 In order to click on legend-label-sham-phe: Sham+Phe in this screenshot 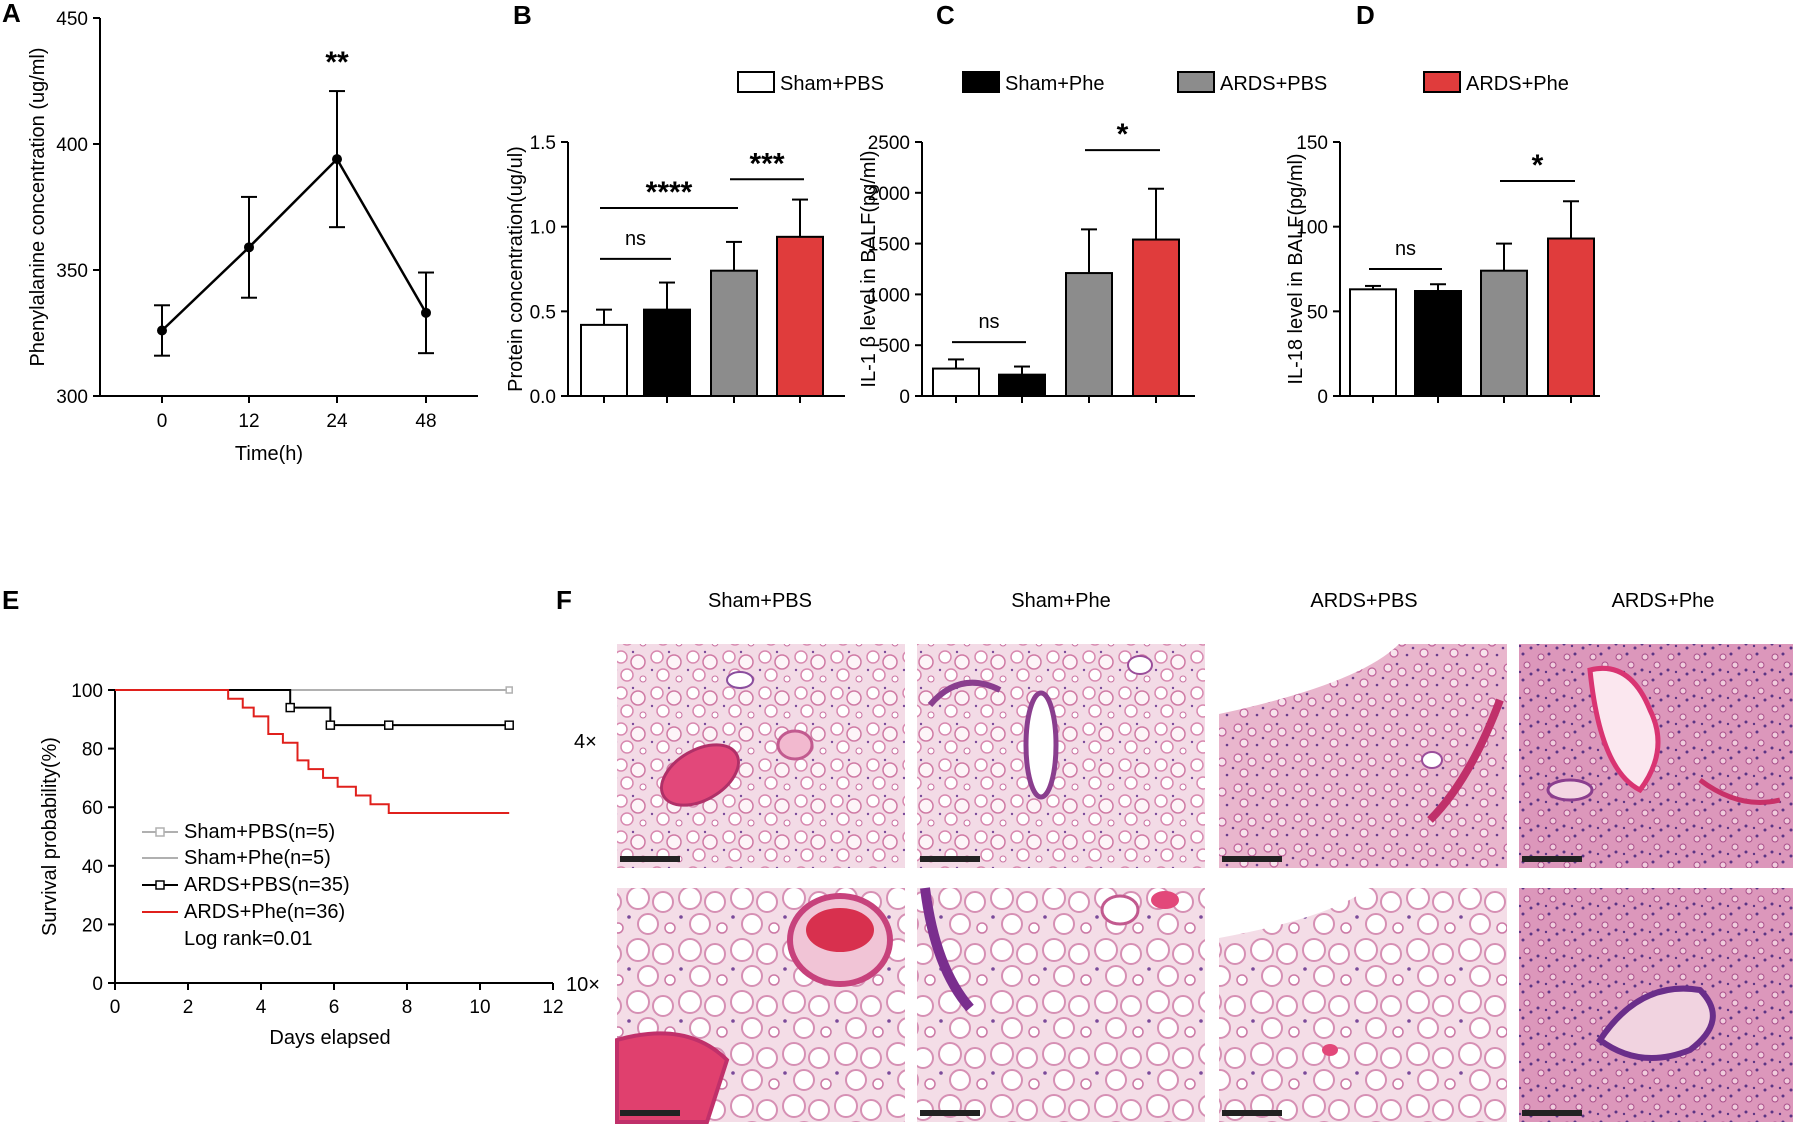, I will do `click(1055, 84)`.